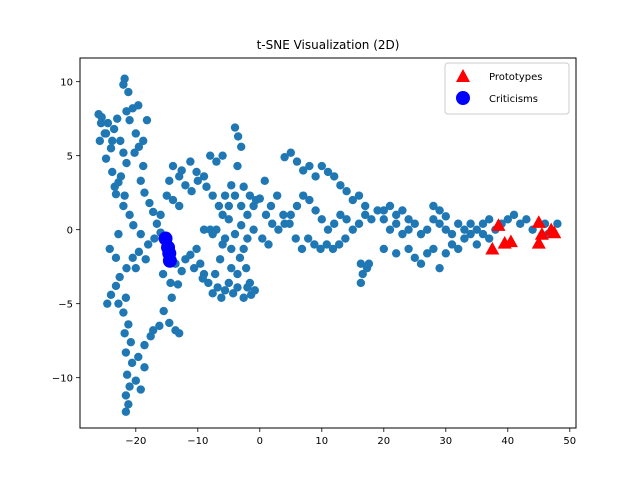 The height and width of the screenshot is (480, 640). Describe the element at coordinates (383, 441) in the screenshot. I see `x-tick-label: 20` at that location.